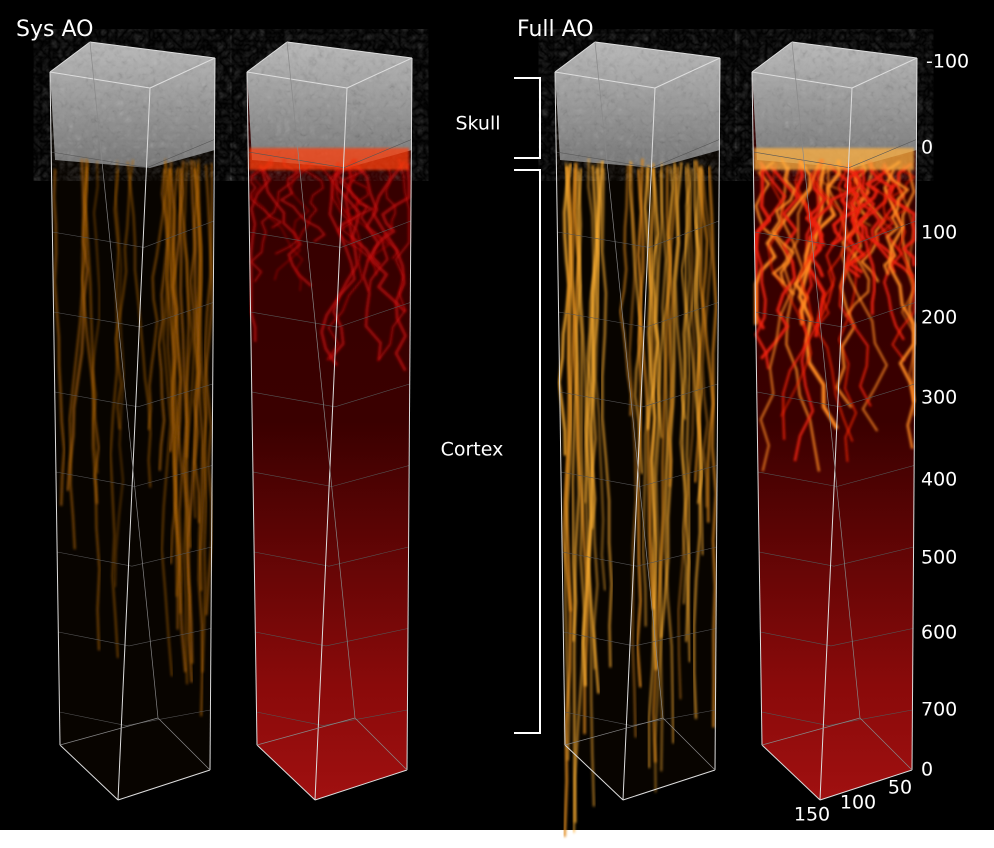 This screenshot has width=994, height=848. What do you see at coordinates (858, 803) in the screenshot?
I see `lateral-label: 100` at bounding box center [858, 803].